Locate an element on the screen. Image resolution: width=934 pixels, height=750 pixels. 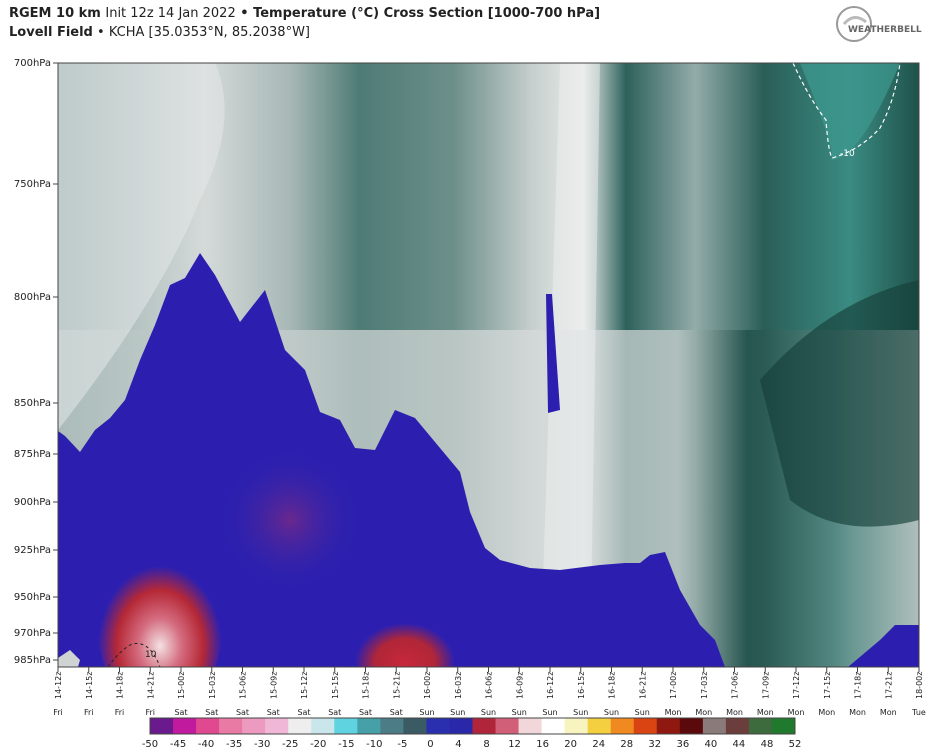
station-info: KCHA [35.0353°N, 85.2038°W] is located at coordinates (209, 32).